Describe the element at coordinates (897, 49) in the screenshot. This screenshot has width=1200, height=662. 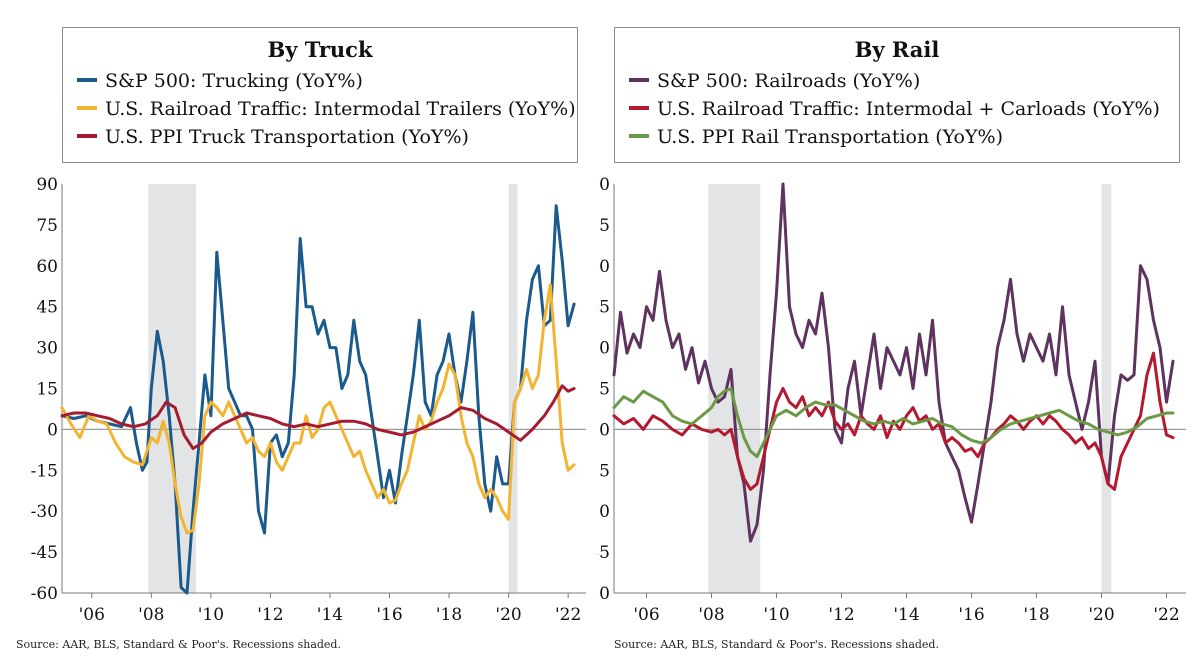
I see `chart-title: By Rail` at that location.